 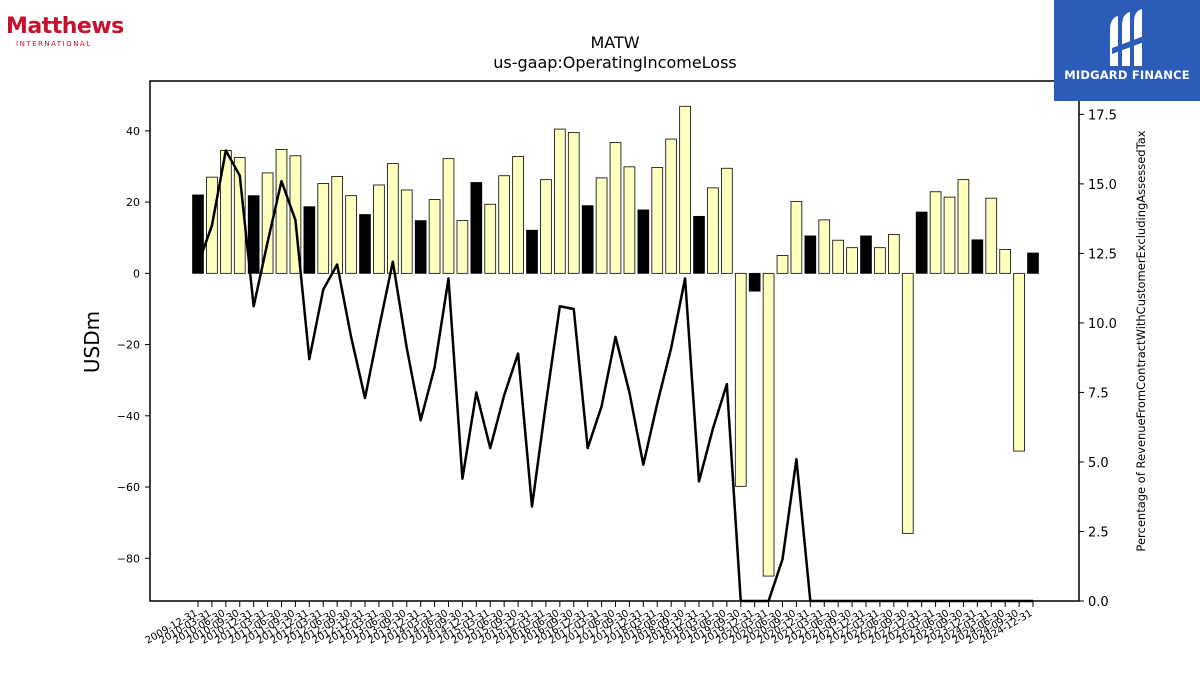 I want to click on chart-title: MATW, so click(x=614, y=42).